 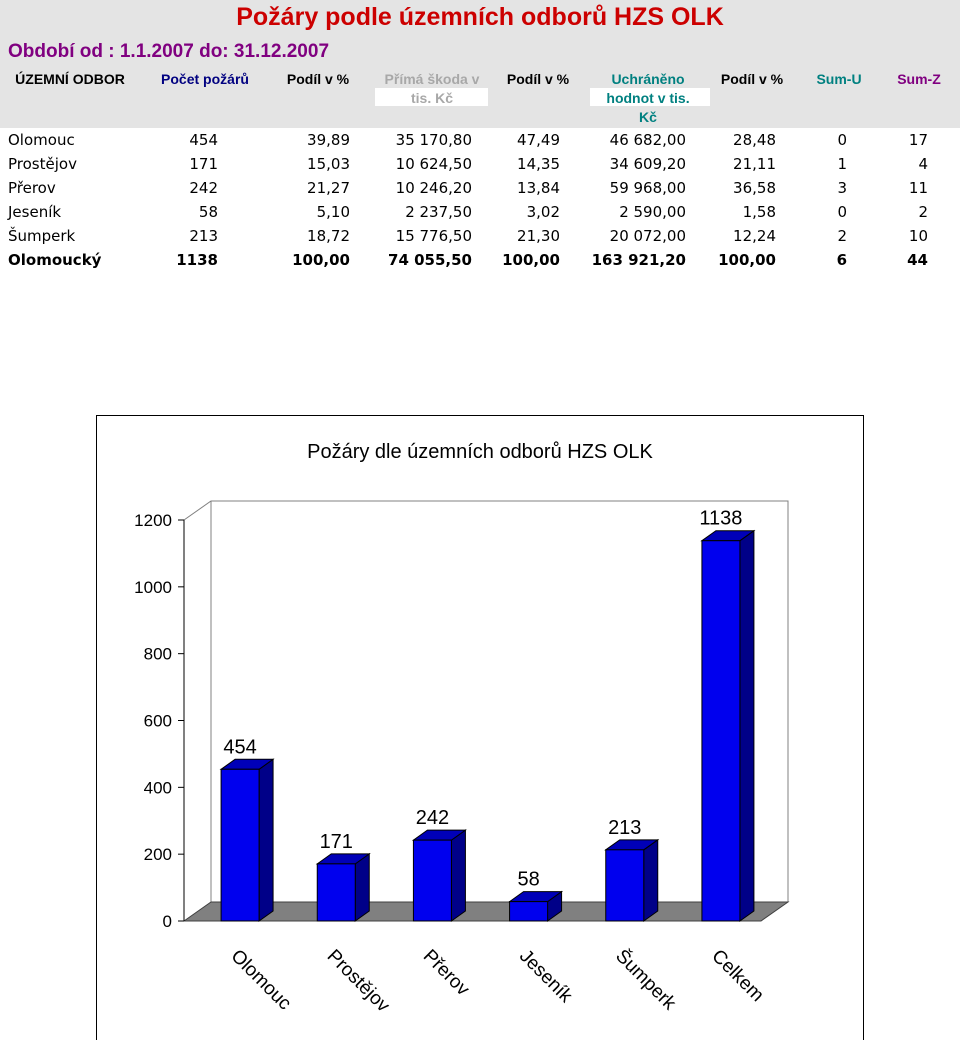 What do you see at coordinates (55, 260) in the screenshot?
I see `region-name: Olomoucký` at bounding box center [55, 260].